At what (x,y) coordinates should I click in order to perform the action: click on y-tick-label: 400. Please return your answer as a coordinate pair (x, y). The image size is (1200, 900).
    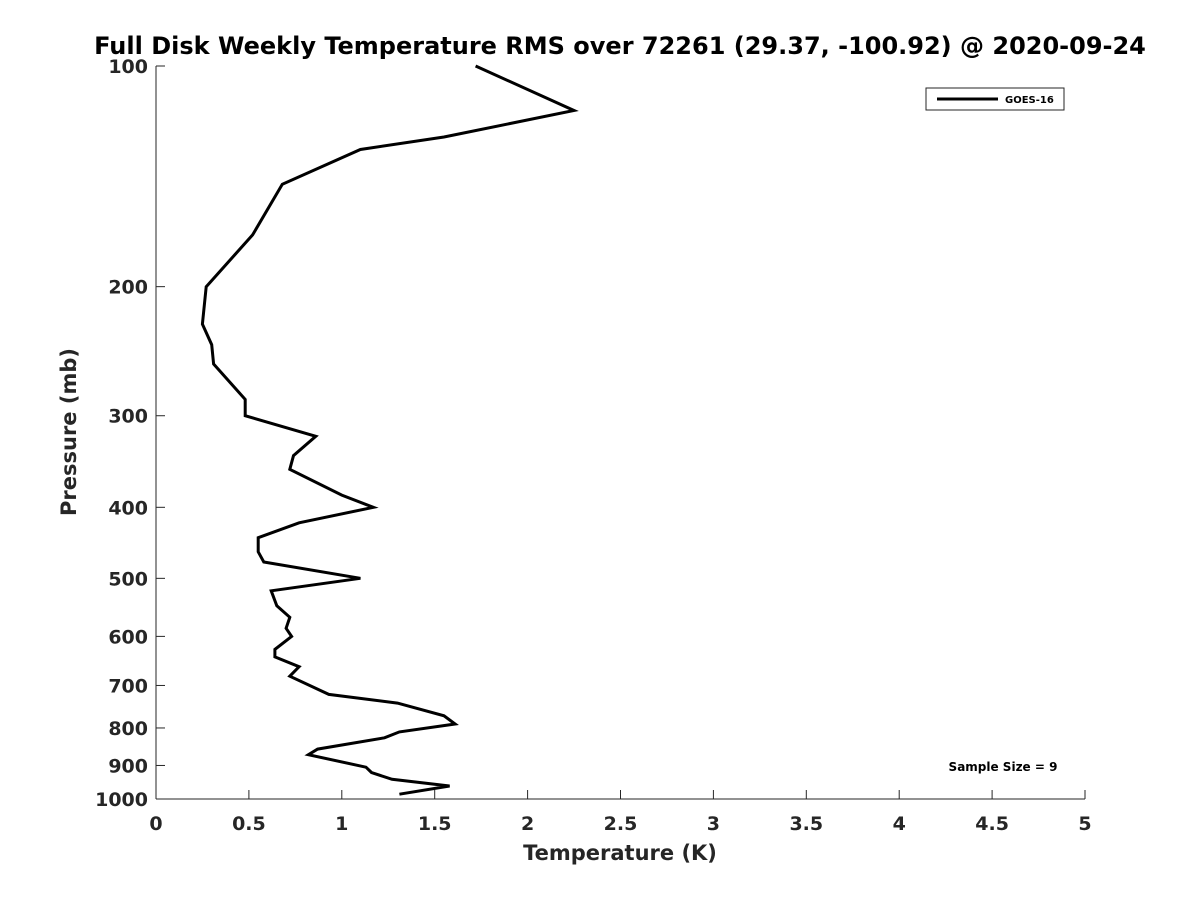
    Looking at the image, I should click on (128, 508).